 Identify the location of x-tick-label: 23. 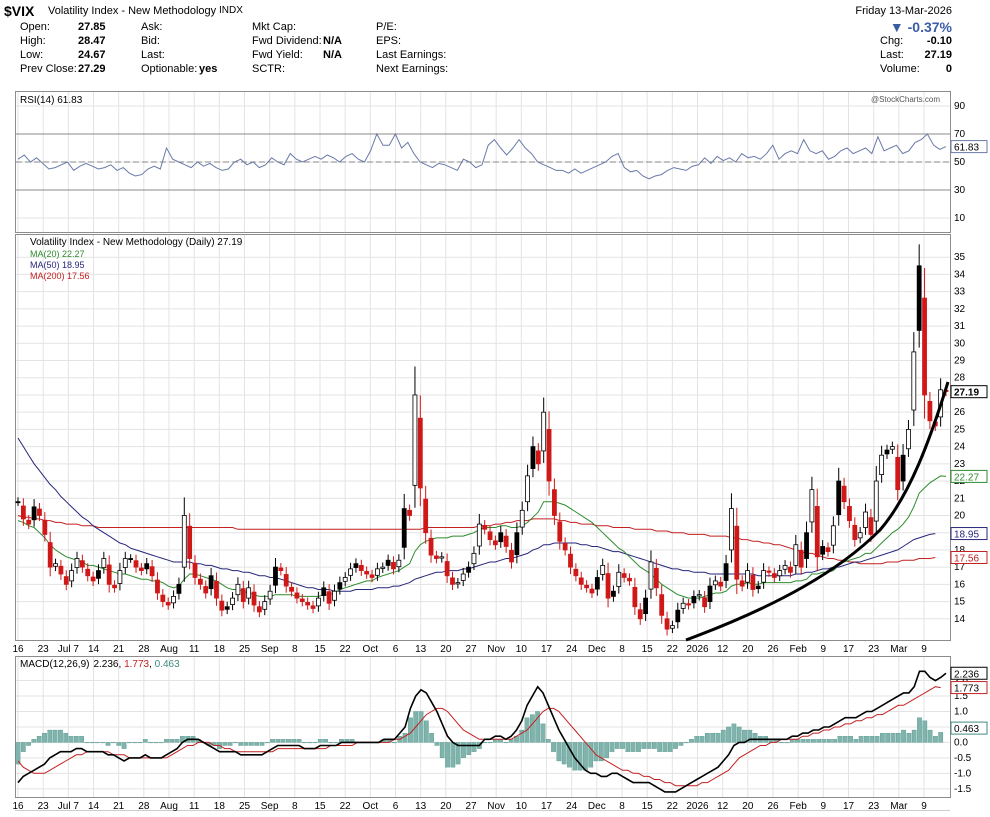
(874, 806).